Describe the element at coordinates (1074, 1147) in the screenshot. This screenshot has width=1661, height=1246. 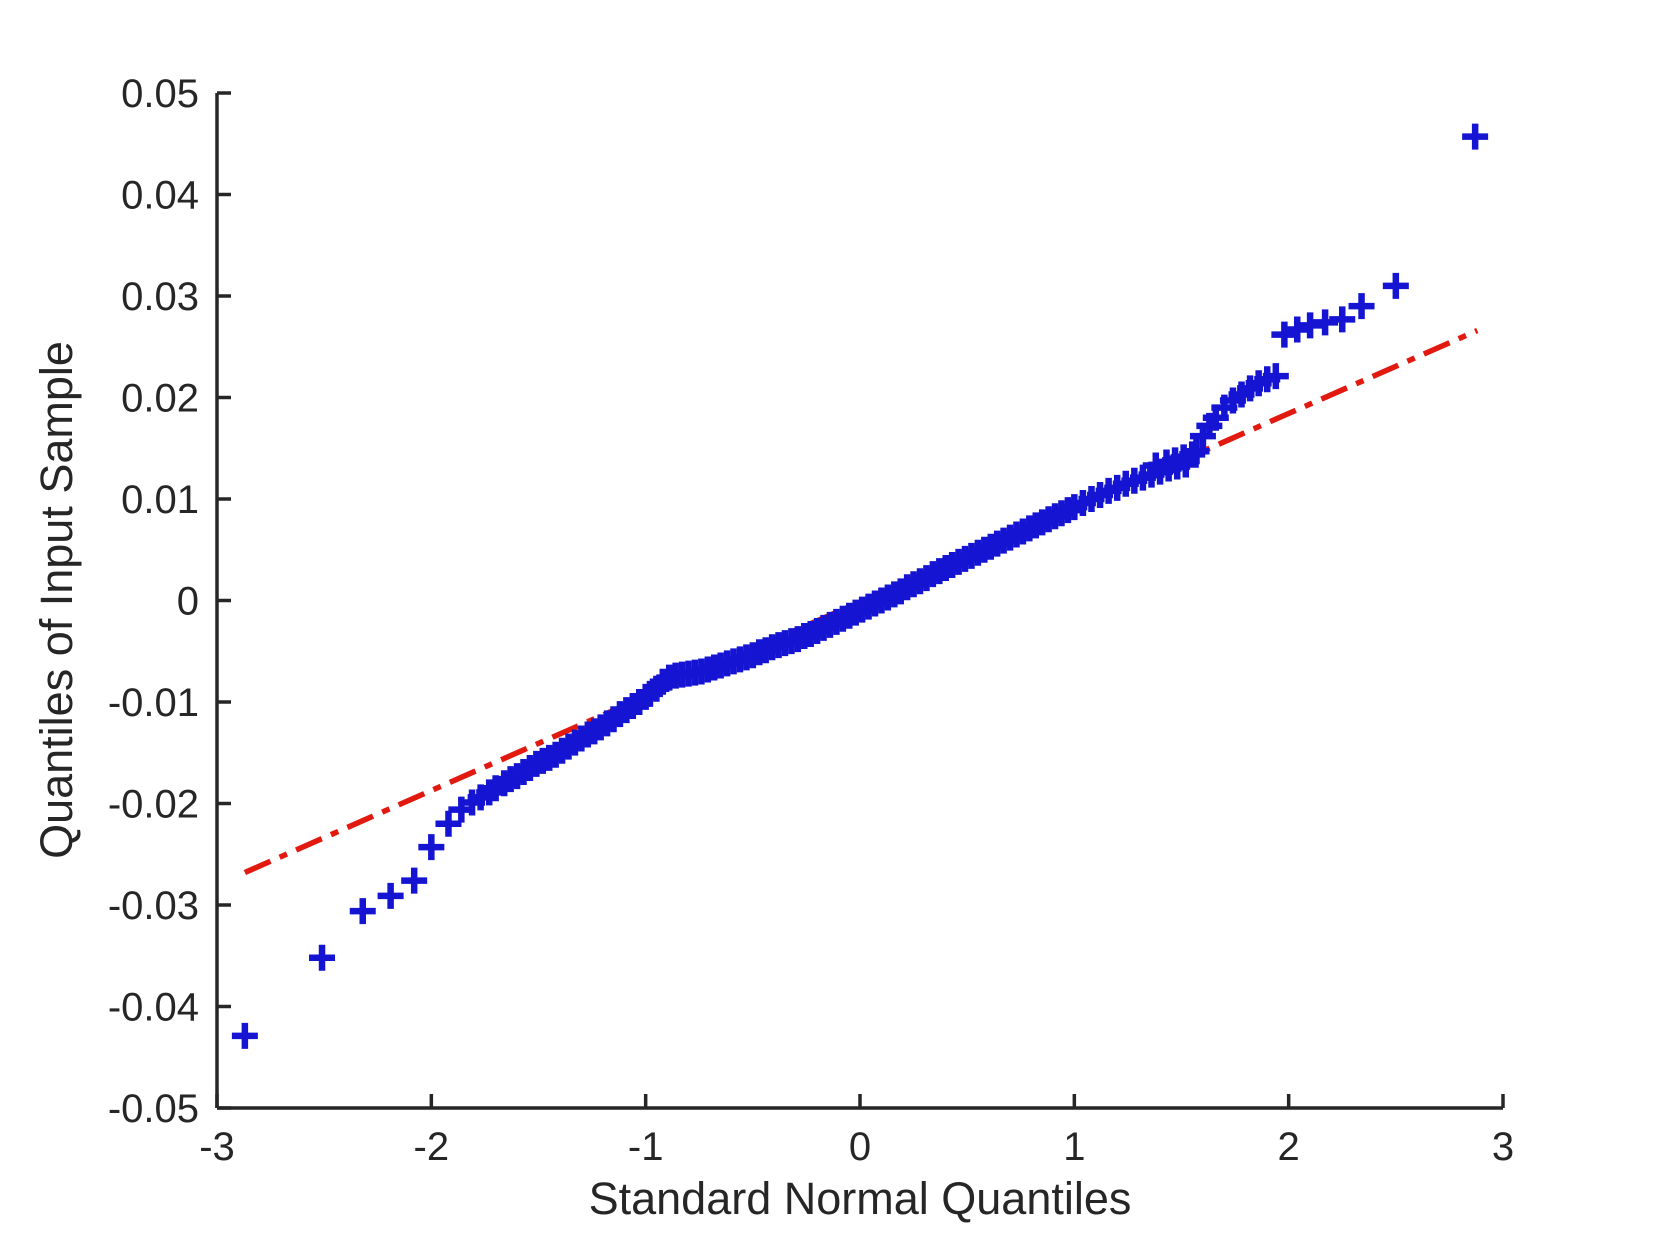
I see `x-tick-label: 1` at that location.